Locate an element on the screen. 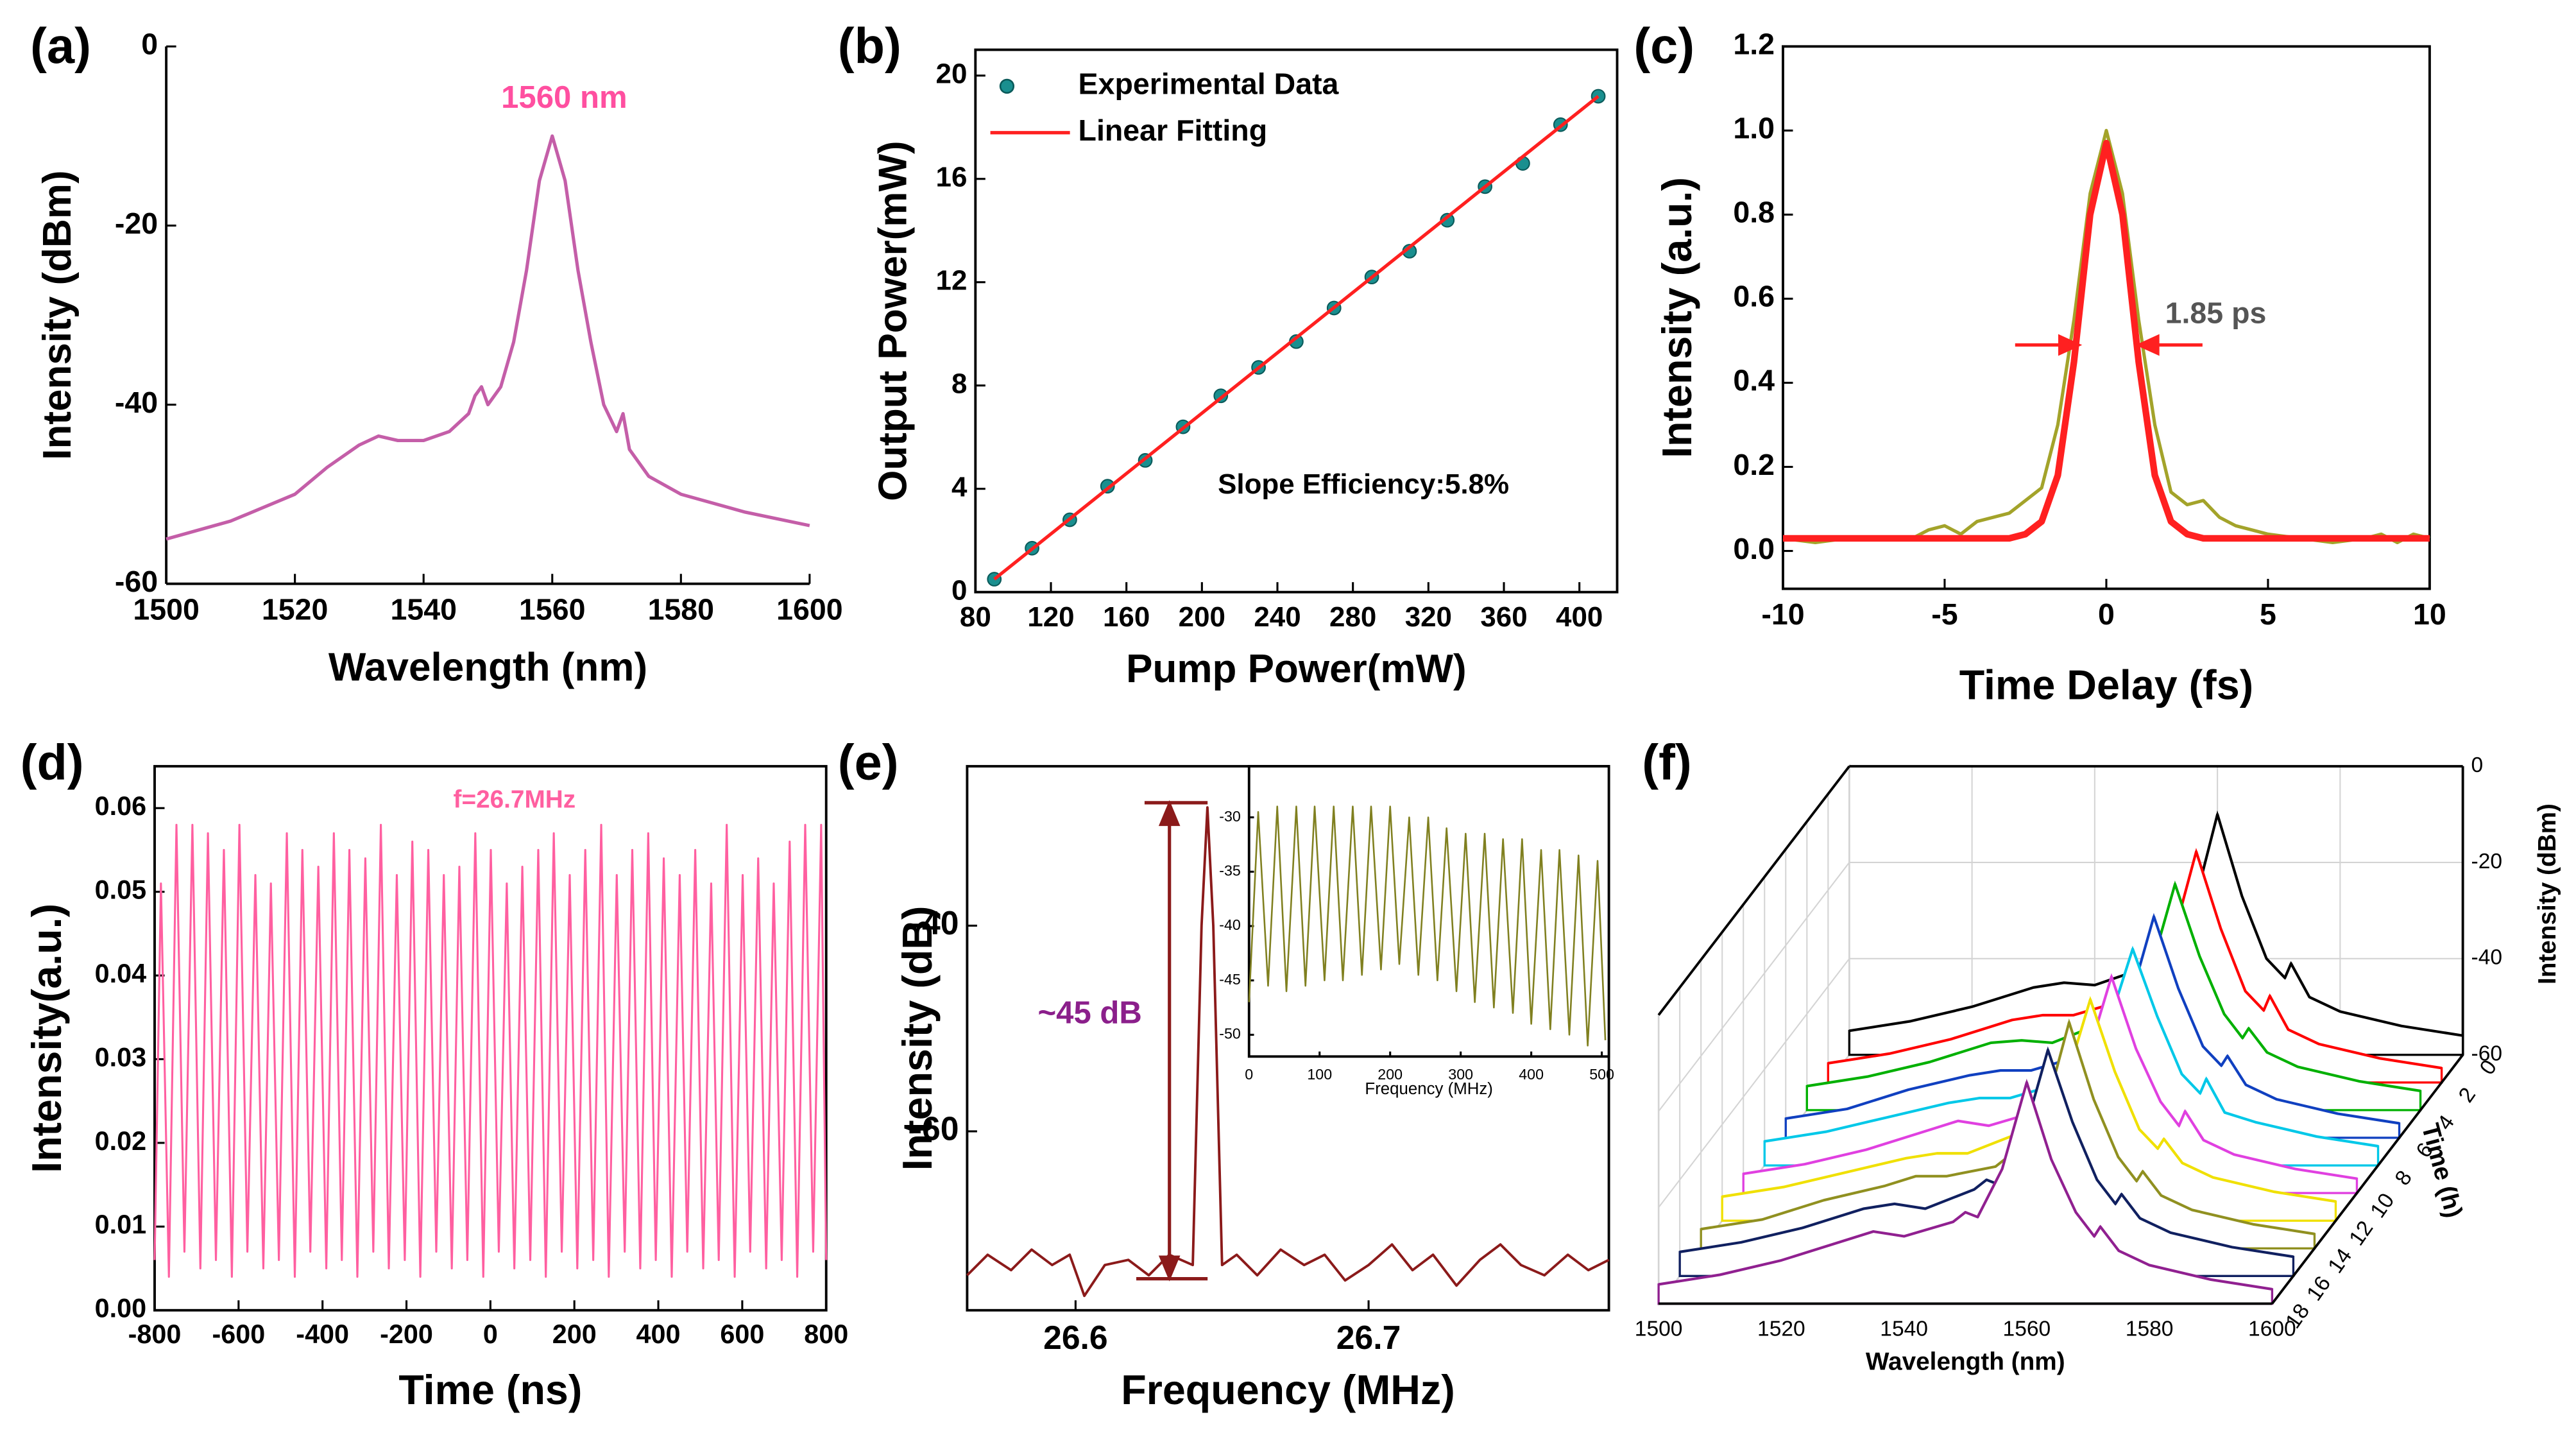 This screenshot has width=2576, height=1433. x-tick-label: 300 is located at coordinates (1460, 1074).